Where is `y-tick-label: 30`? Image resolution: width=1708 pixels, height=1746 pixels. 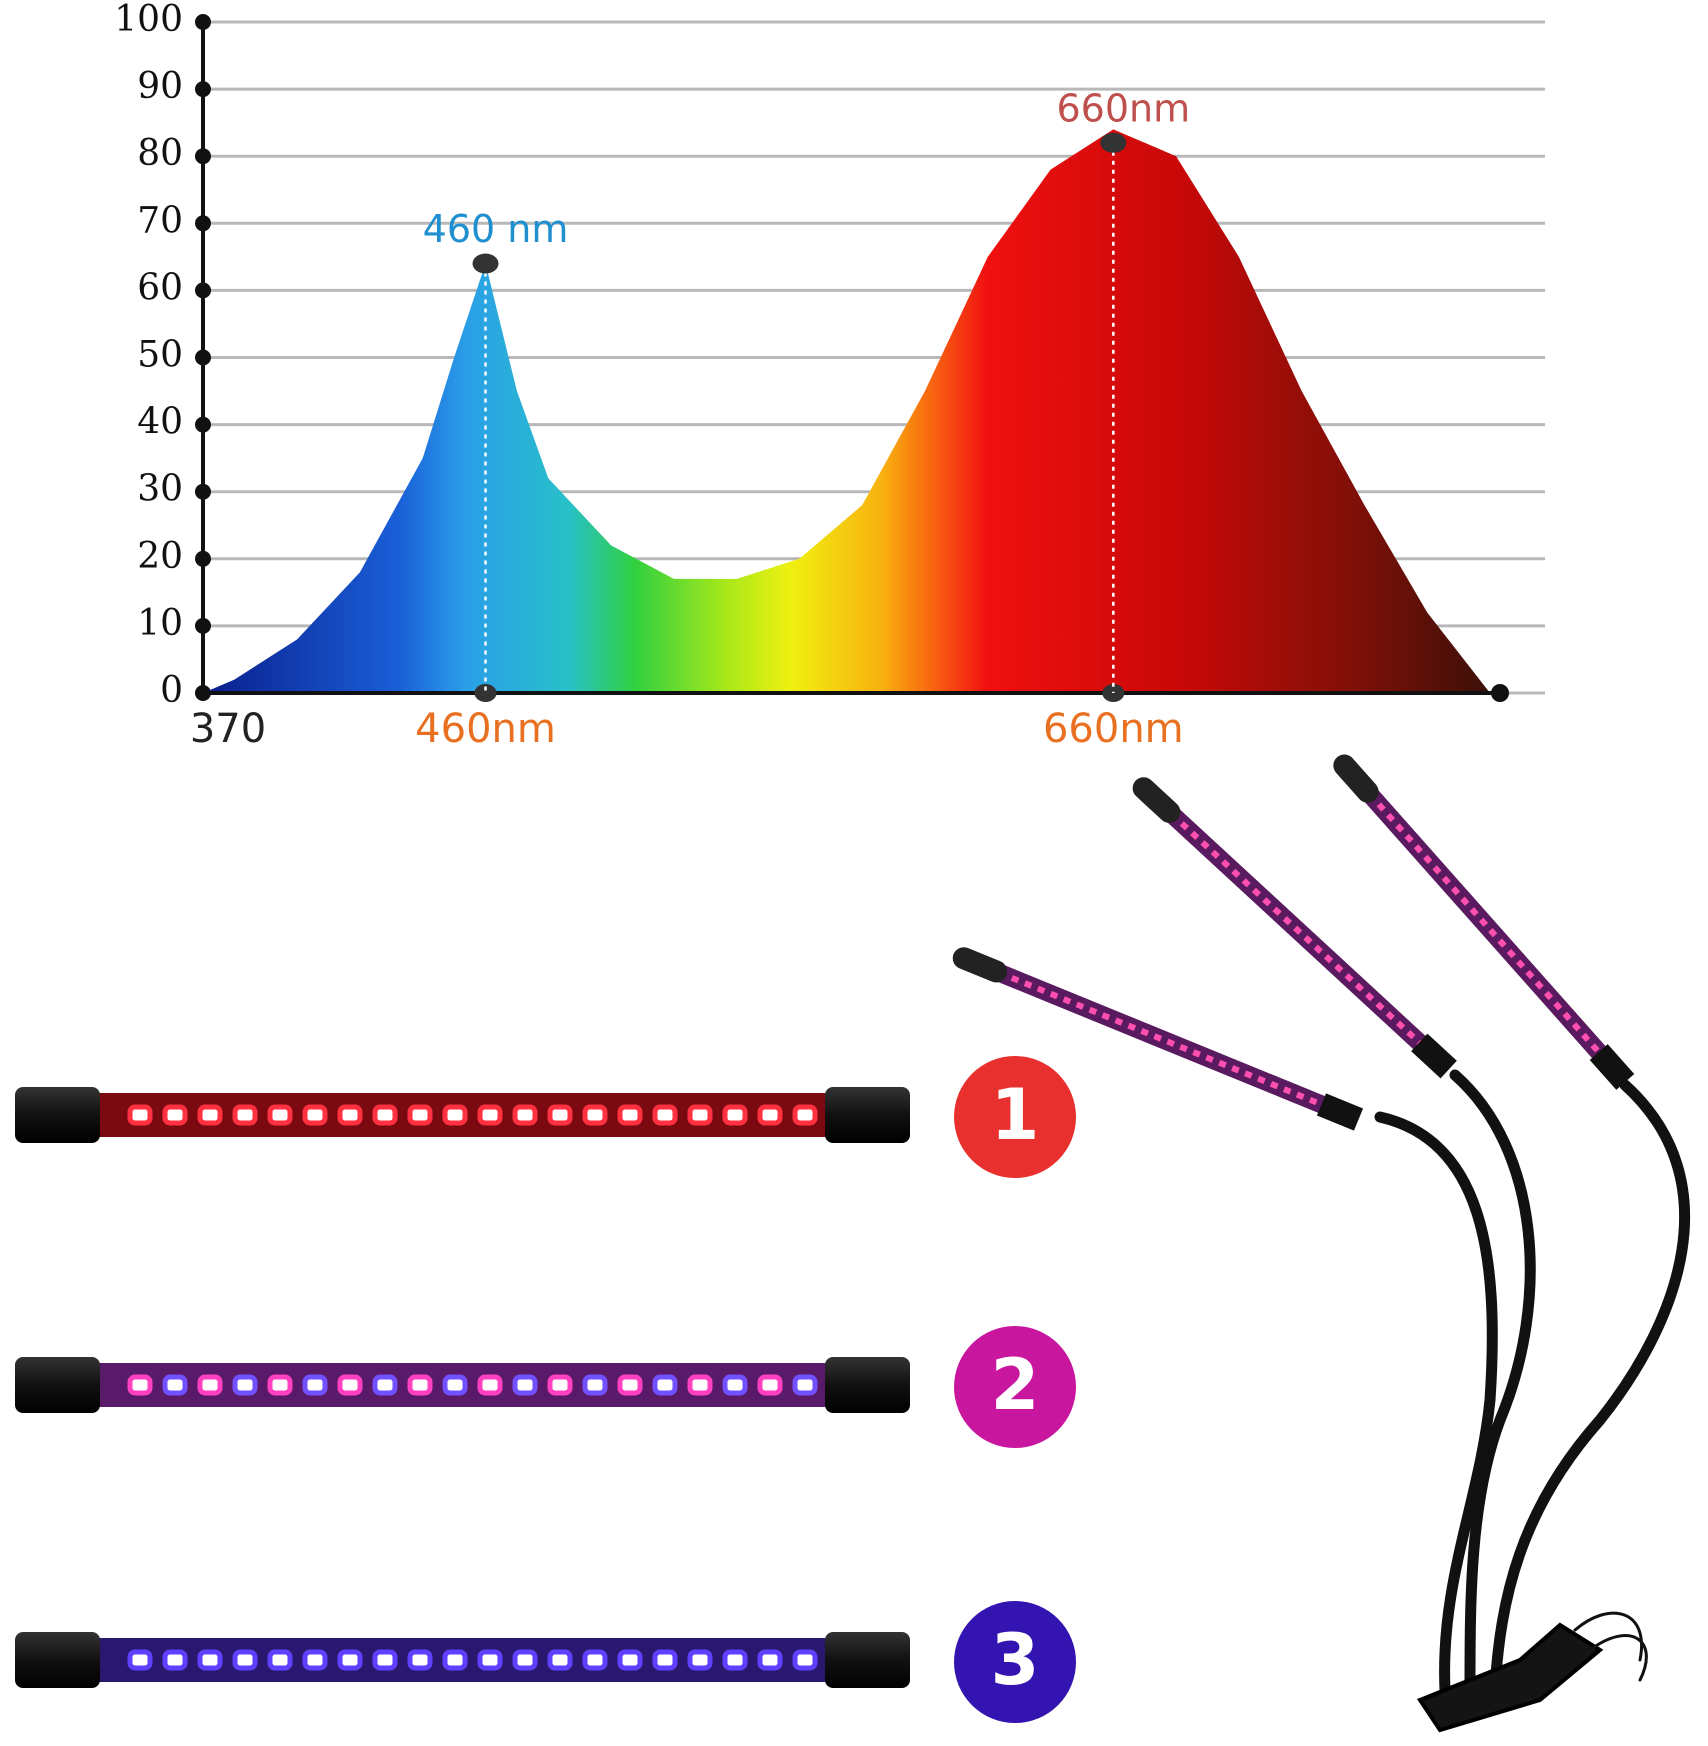
y-tick-label: 30 is located at coordinates (160, 489).